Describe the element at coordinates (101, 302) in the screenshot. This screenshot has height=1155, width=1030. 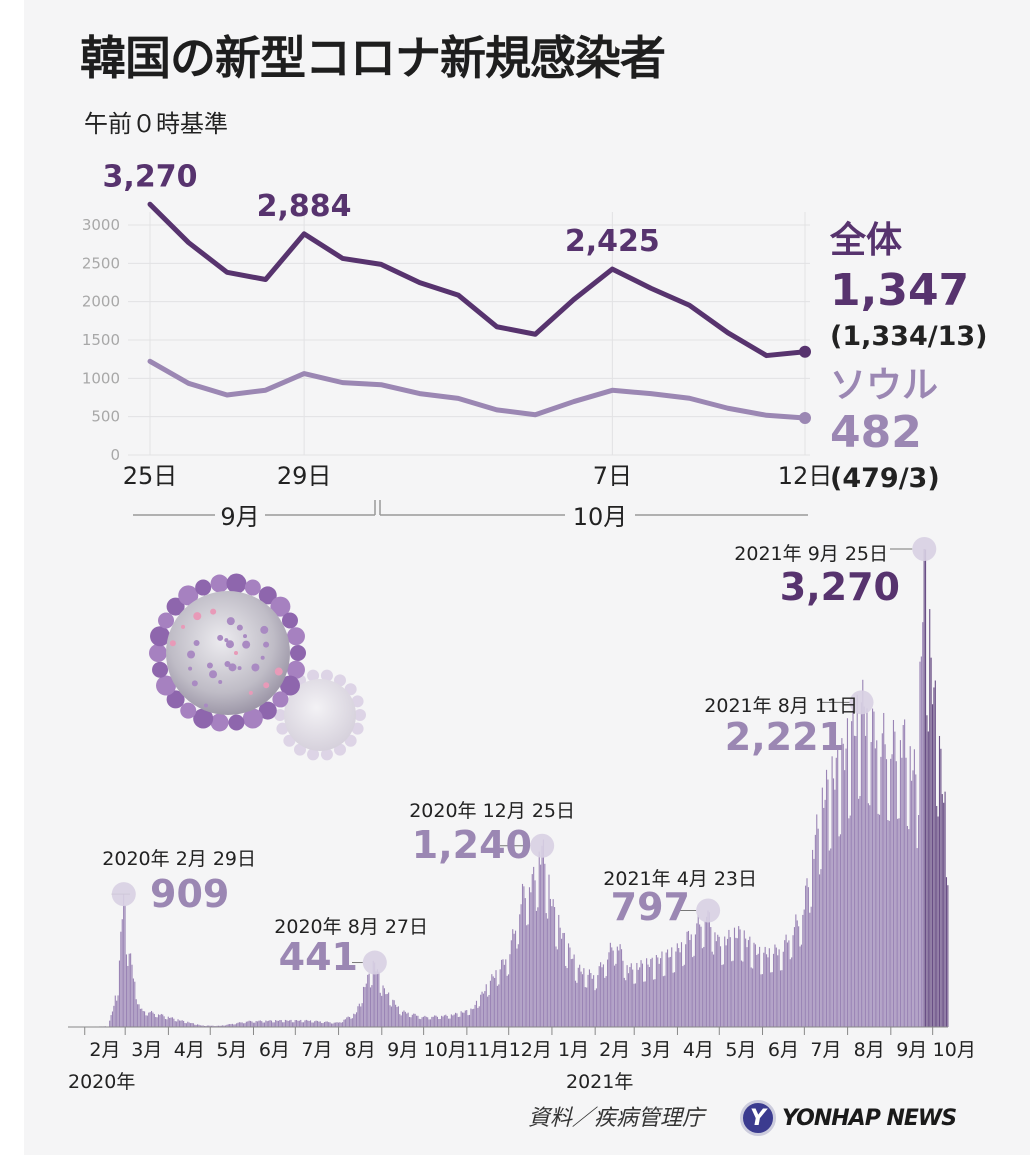
I see `y-tick-label: 2000` at that location.